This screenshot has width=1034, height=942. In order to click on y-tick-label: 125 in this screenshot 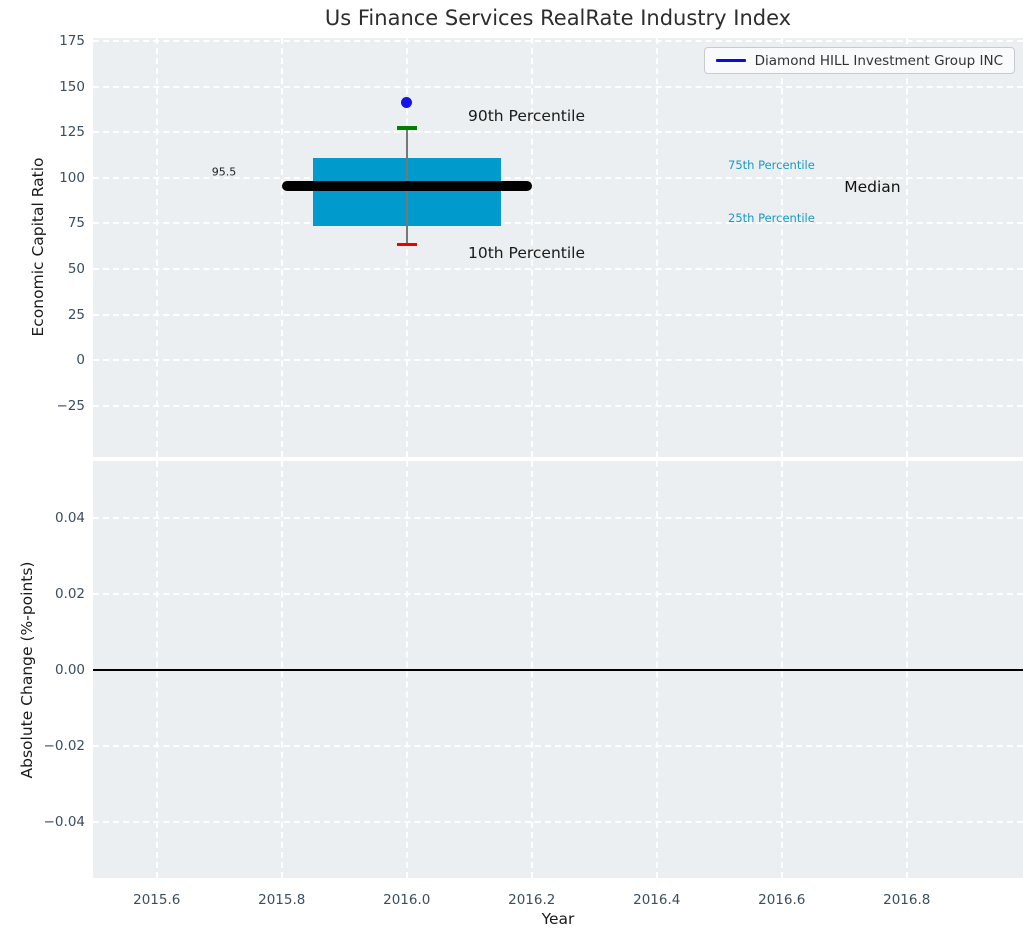, I will do `click(72, 132)`.